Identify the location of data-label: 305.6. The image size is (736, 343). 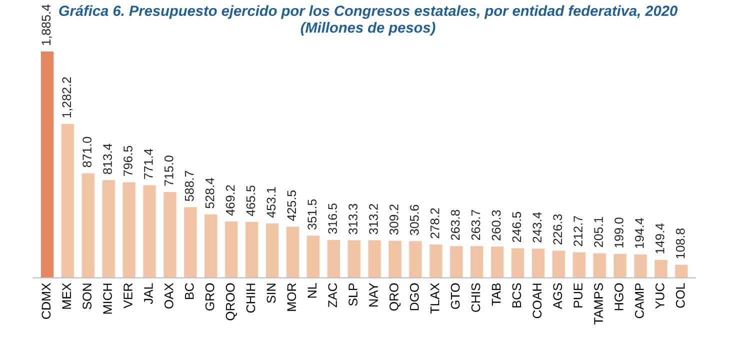
(414, 220).